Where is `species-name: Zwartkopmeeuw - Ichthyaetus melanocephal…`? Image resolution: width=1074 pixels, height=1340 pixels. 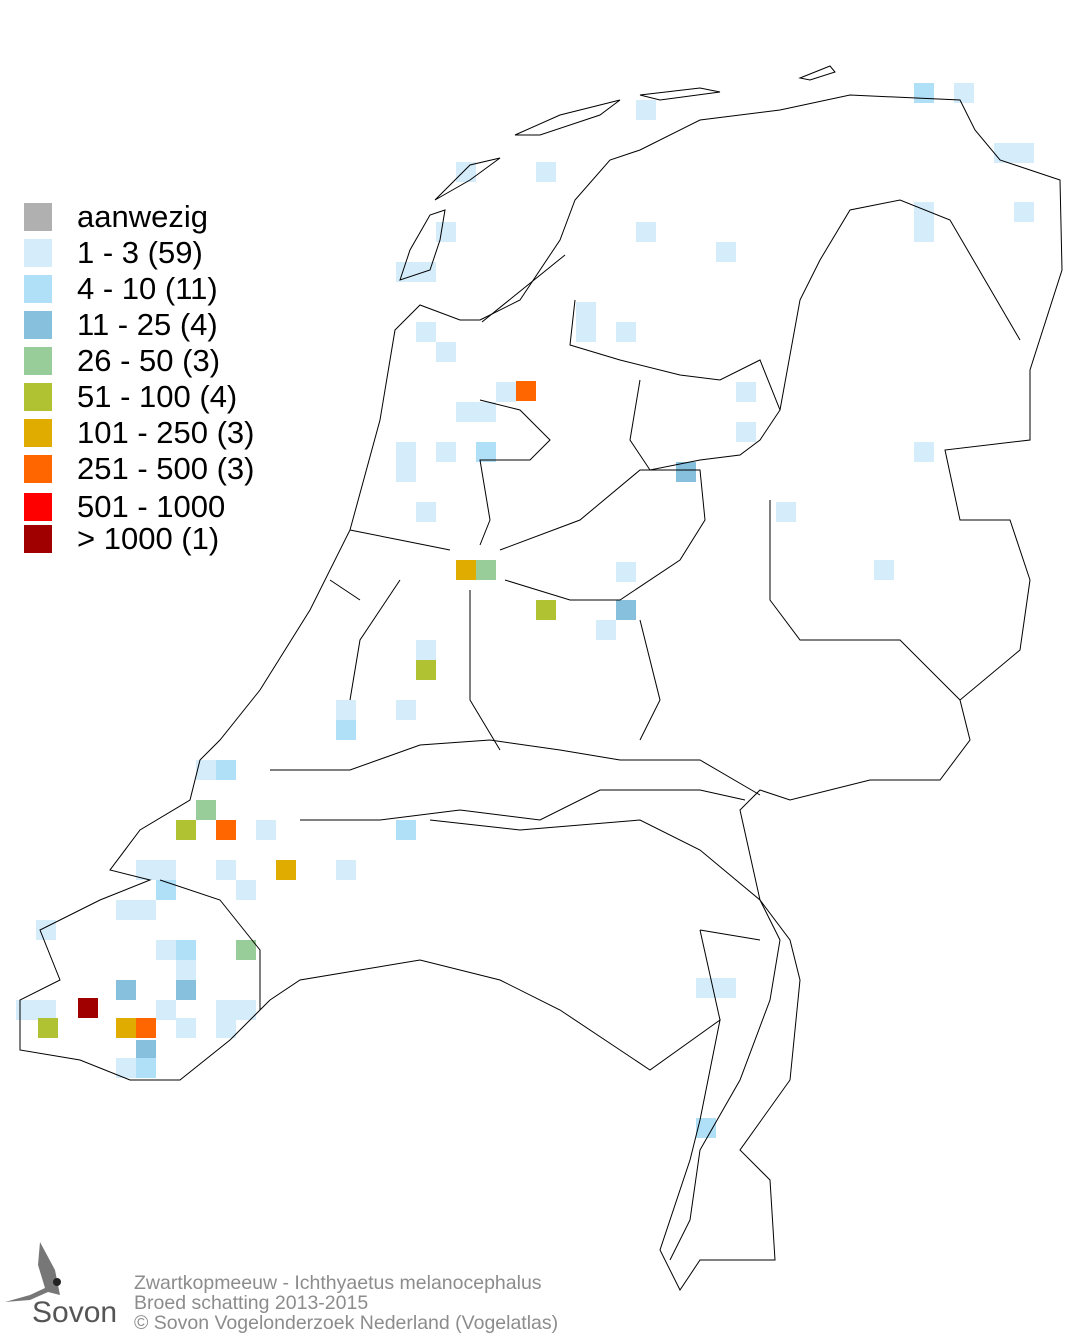 species-name: Zwartkopmeeuw - Ichthyaetus melanocephal… is located at coordinates (338, 1283).